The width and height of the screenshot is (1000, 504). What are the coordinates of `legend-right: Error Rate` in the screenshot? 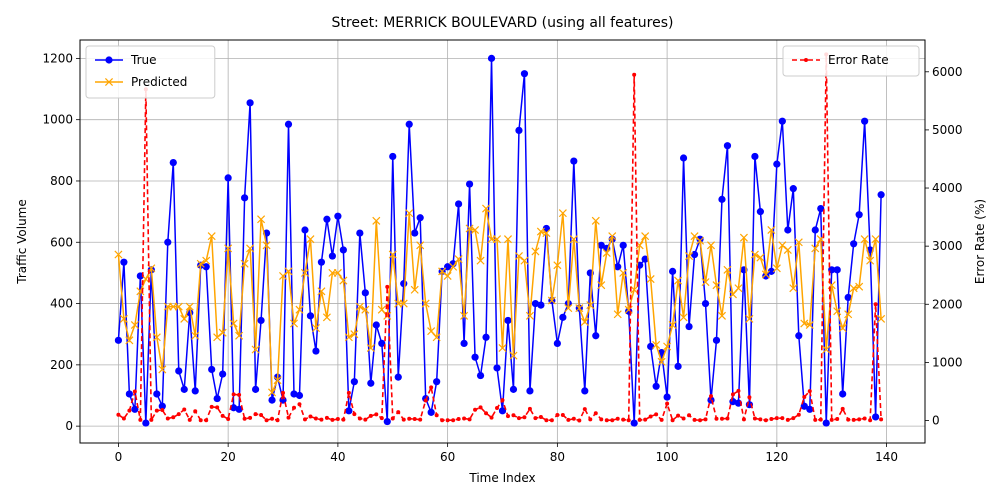 It's located at (851, 61).